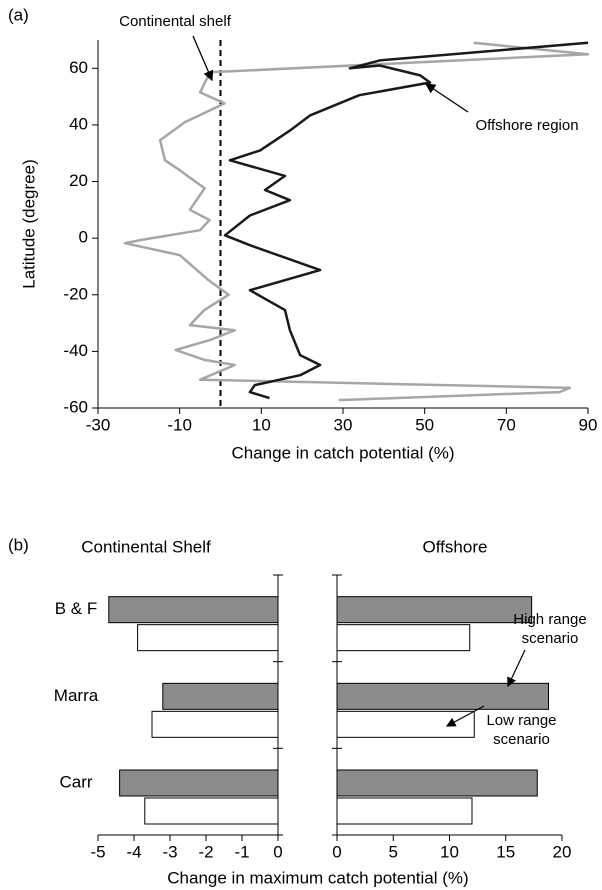 The width and height of the screenshot is (602, 890). What do you see at coordinates (146, 546) in the screenshot?
I see `panel-title: Continental Shelf` at bounding box center [146, 546].